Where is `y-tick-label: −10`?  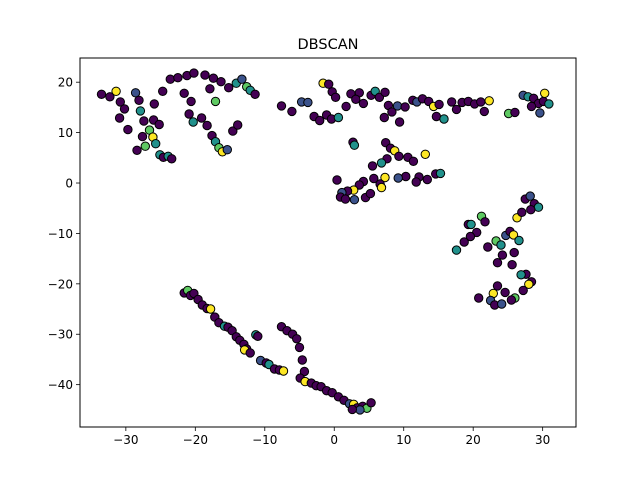 y-tick-label: −10 is located at coordinates (60, 234).